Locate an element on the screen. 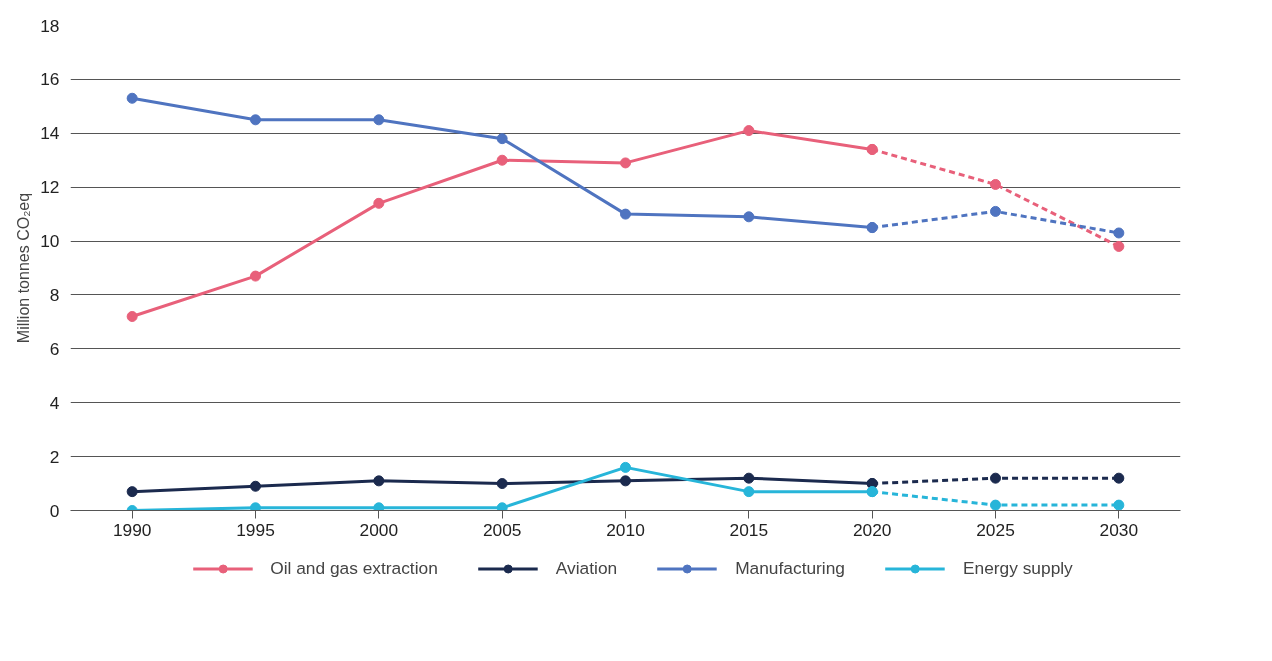 The image size is (1272, 661). y-tick-label: 8 is located at coordinates (54, 294).